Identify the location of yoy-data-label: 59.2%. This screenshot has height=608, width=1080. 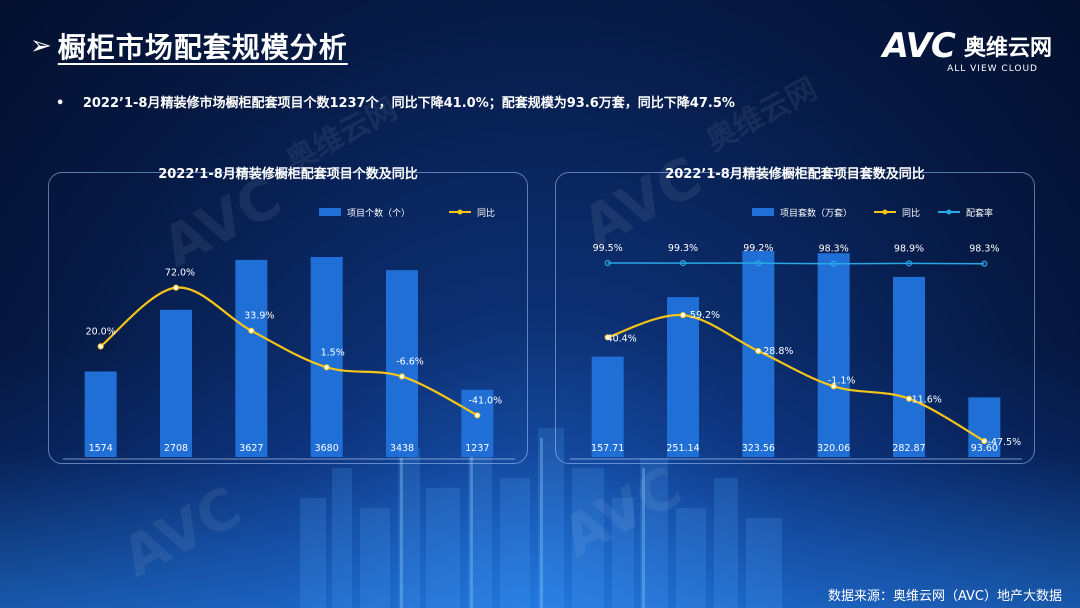
(705, 315).